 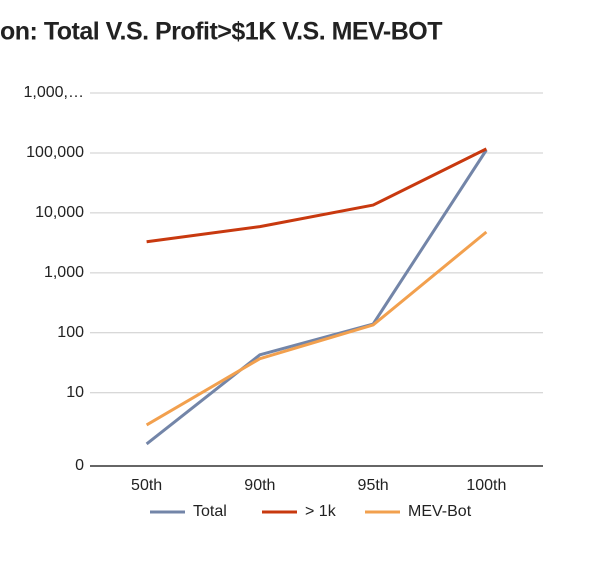 I want to click on chart-title: on: Total V.S. Profit>$1K V.S. MEV-BOT, so click(x=221, y=32).